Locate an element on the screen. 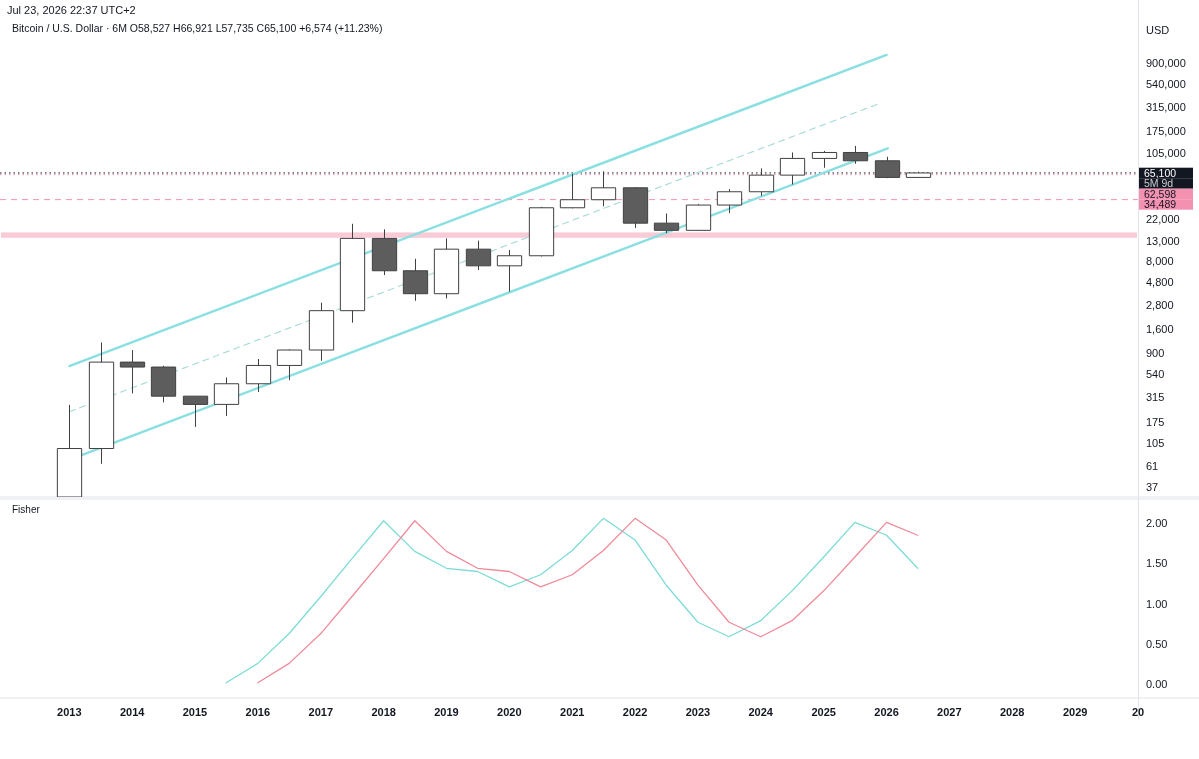 The width and height of the screenshot is (1199, 759). x-tick-label: 2019 is located at coordinates (446, 712).